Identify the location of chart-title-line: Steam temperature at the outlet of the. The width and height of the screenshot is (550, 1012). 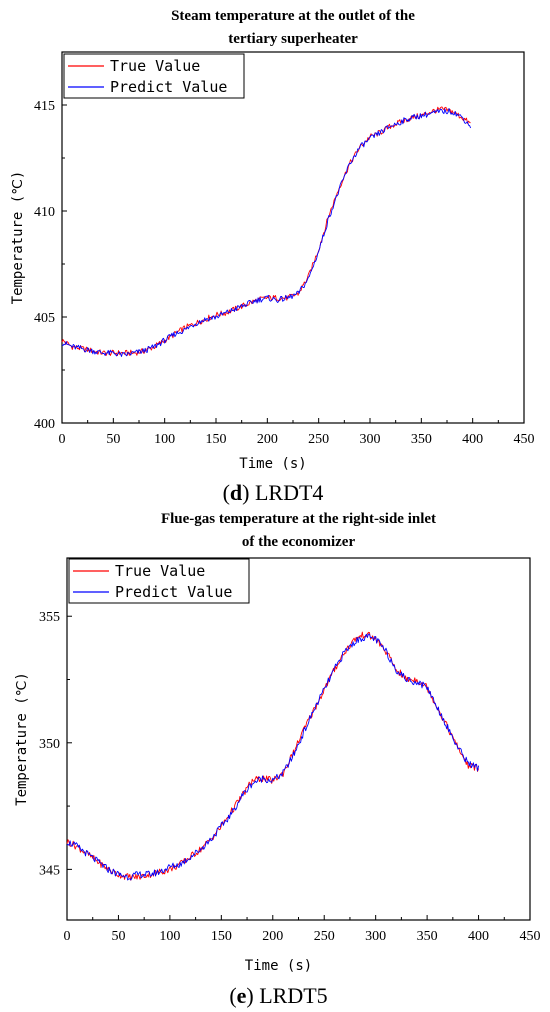
(293, 16).